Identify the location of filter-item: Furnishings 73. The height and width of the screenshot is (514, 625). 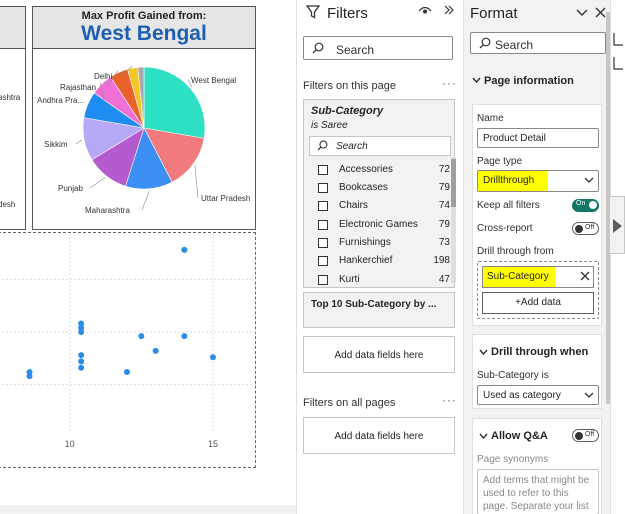
(384, 244).